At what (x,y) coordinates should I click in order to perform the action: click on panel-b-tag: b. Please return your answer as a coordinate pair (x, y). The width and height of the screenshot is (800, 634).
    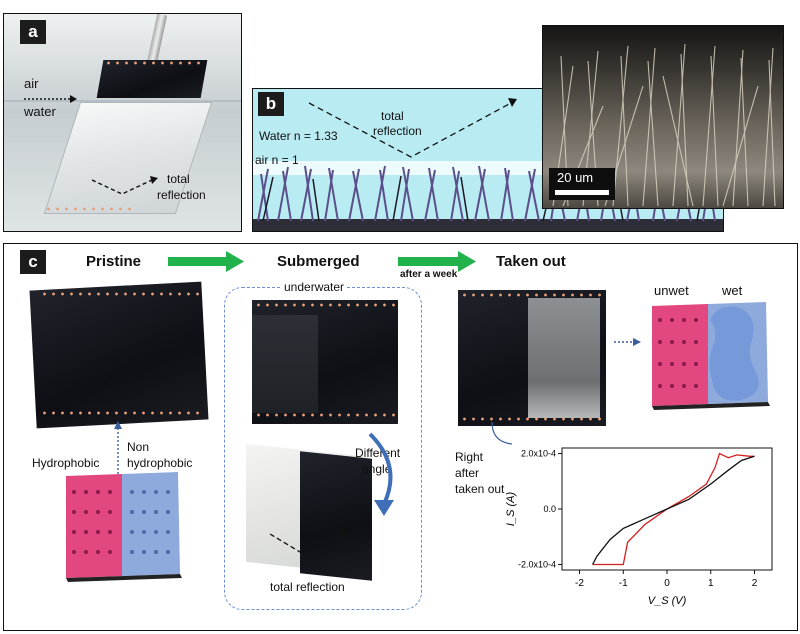
    Looking at the image, I should click on (271, 104).